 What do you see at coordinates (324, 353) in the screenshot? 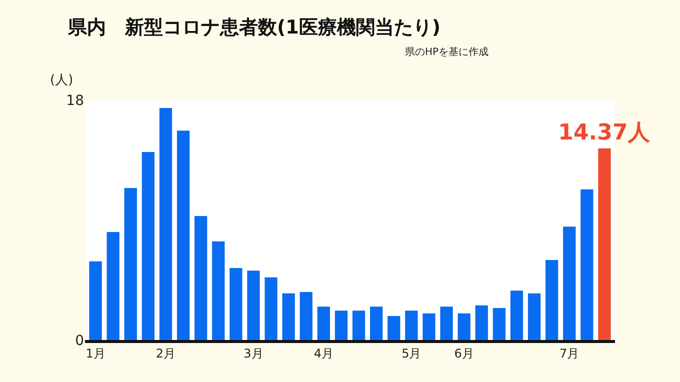
I see `x-tick-label: 4月` at bounding box center [324, 353].